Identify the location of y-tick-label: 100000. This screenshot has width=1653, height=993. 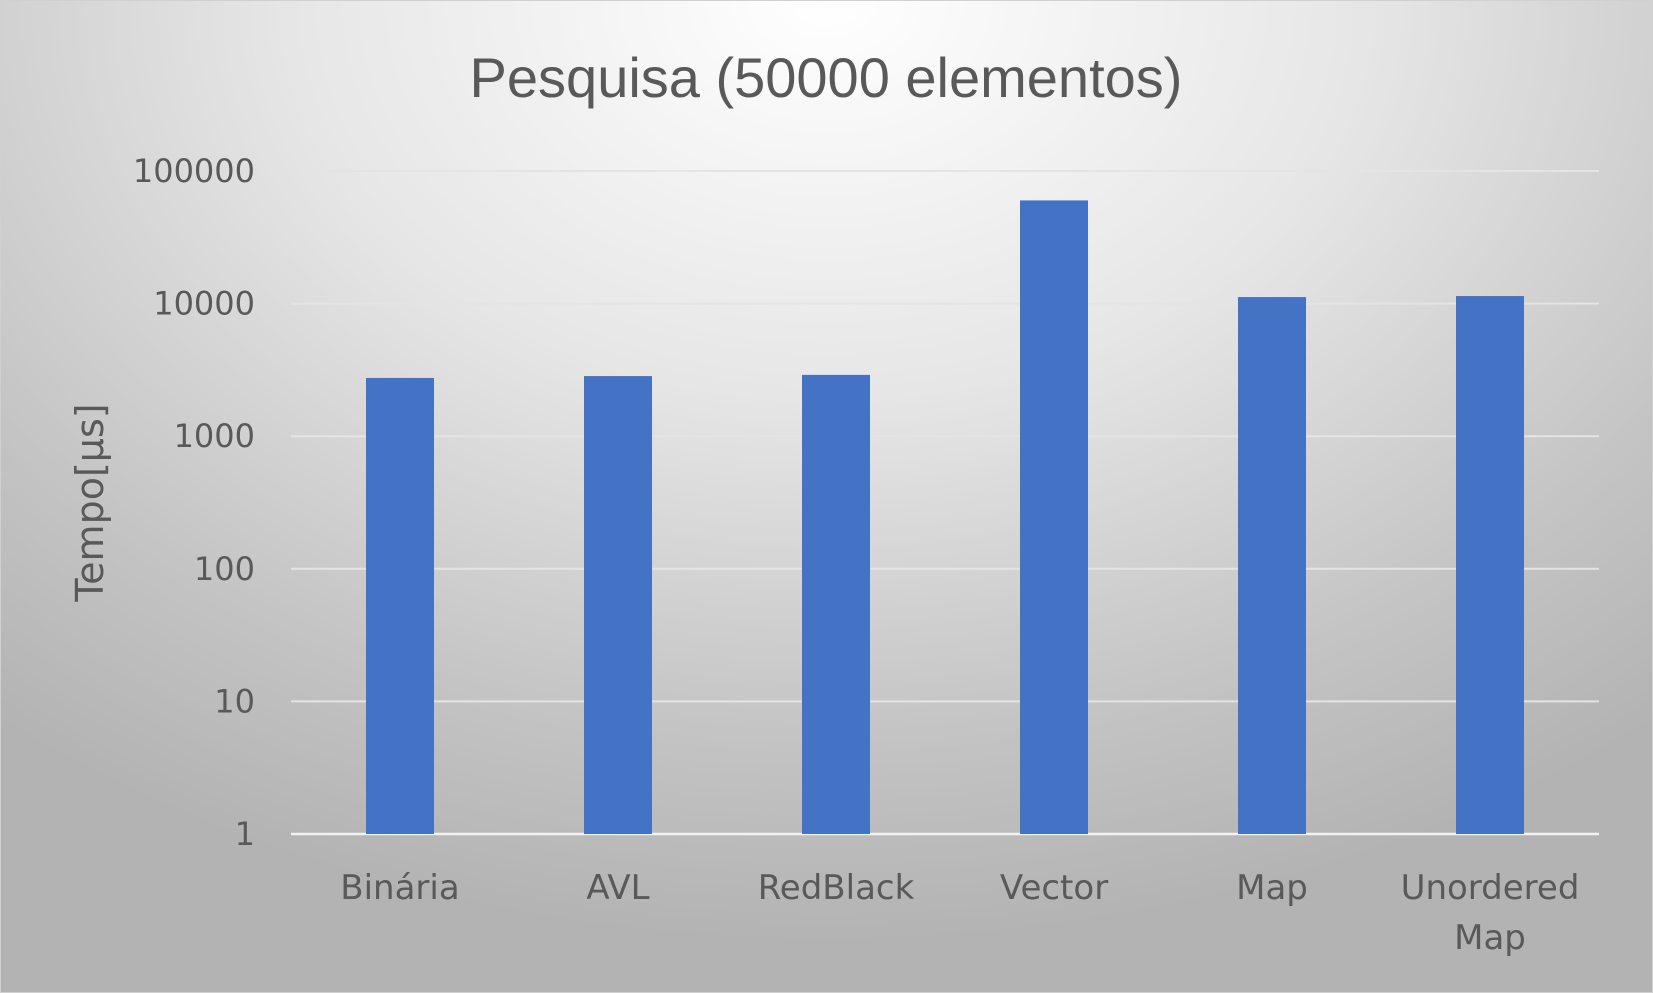
(194, 171).